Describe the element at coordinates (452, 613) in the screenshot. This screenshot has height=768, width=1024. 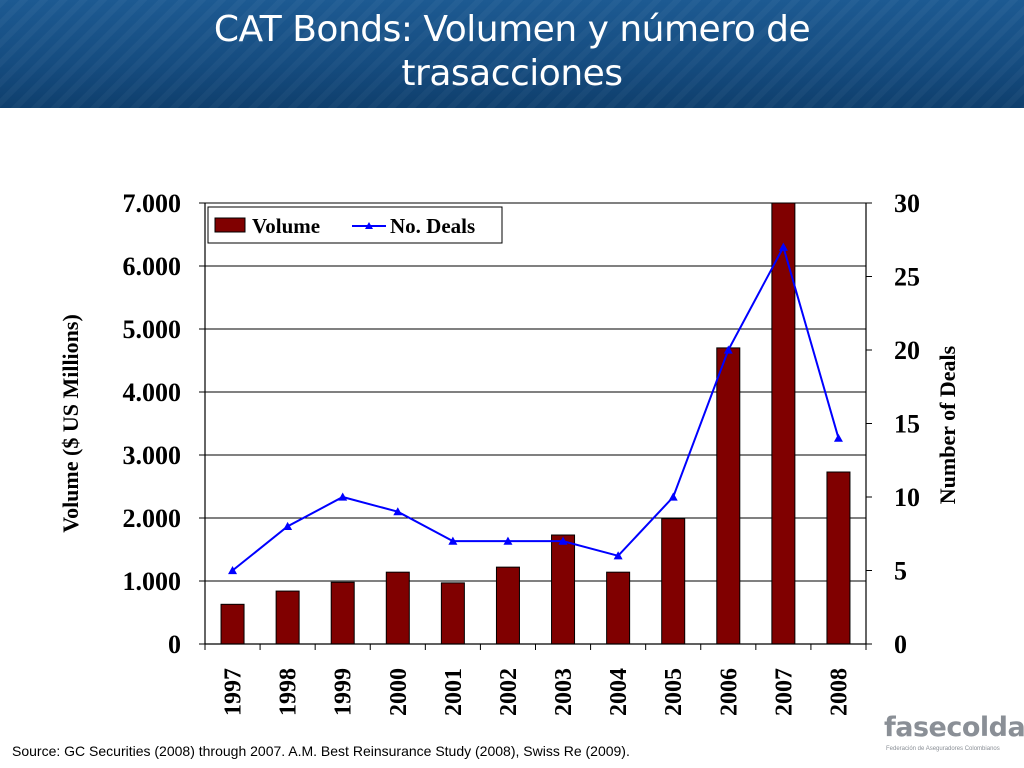
I see `bar-2001` at that location.